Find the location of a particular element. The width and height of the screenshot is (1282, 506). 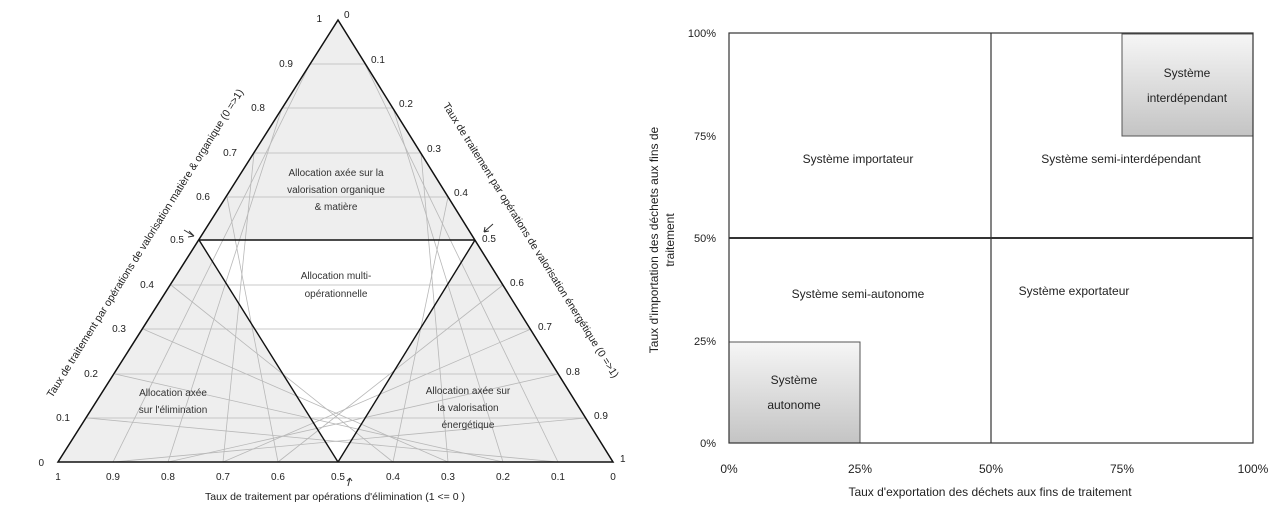

label-autonome-line-2: autonome is located at coordinates (794, 405).